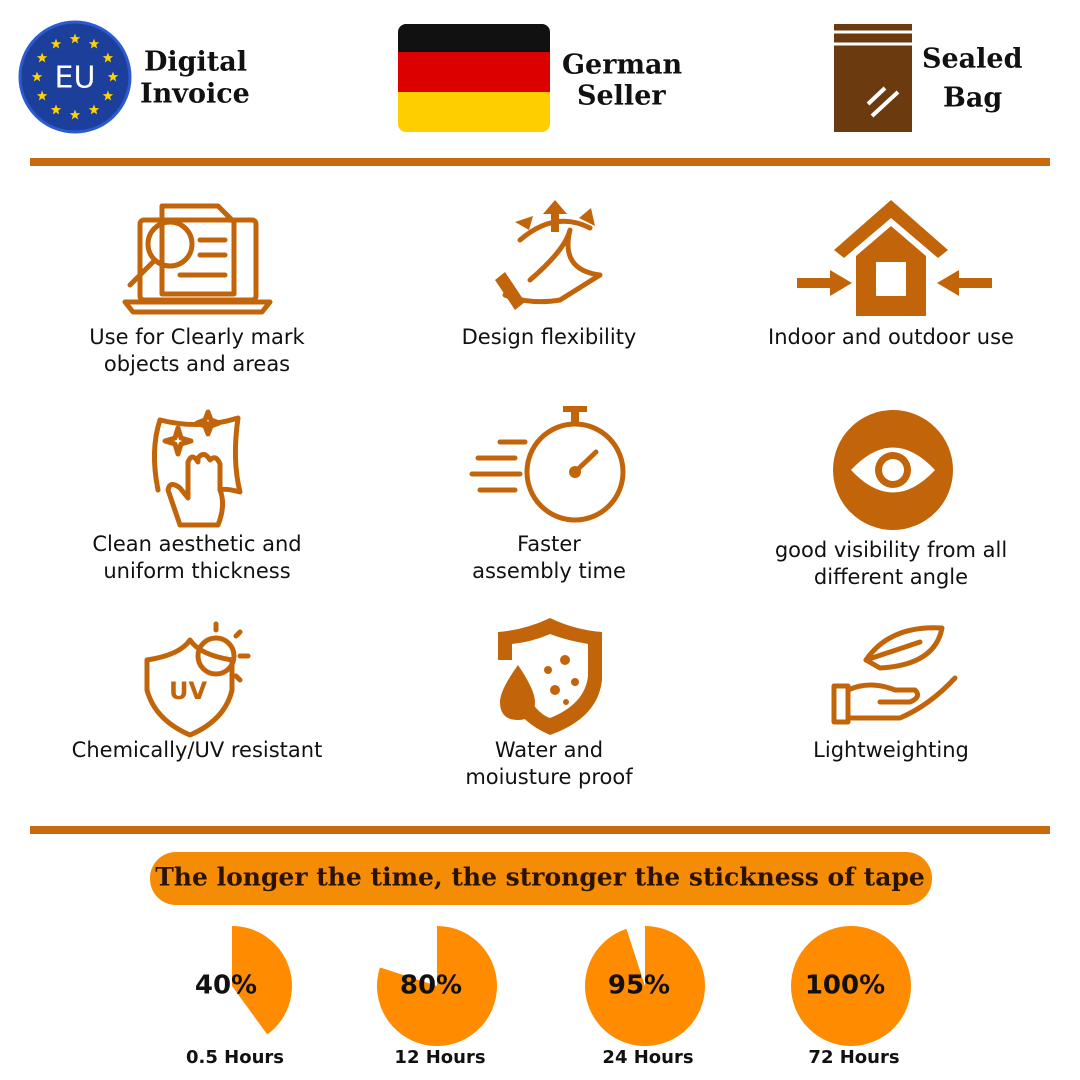 This screenshot has height=1080, width=1080. What do you see at coordinates (845, 986) in the screenshot?
I see `pie-value: 100%` at bounding box center [845, 986].